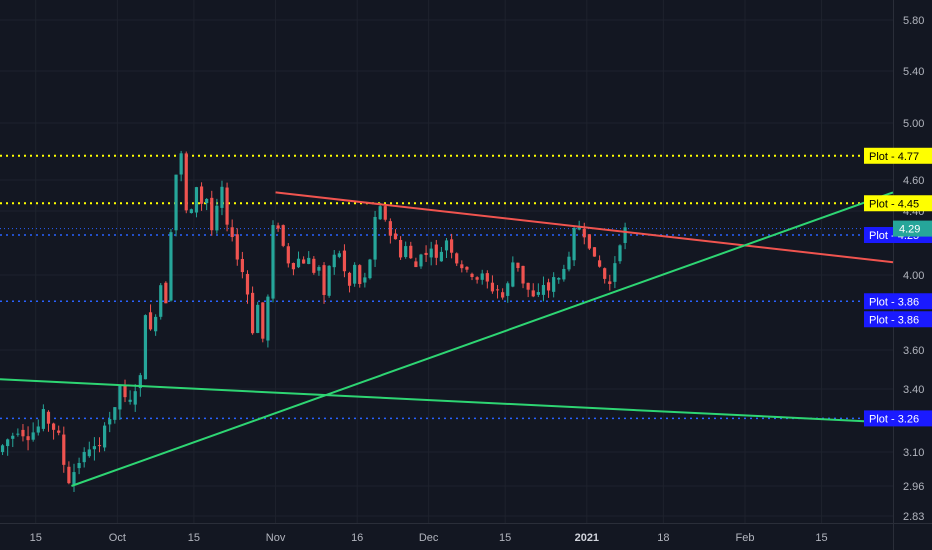 The width and height of the screenshot is (932, 550). I want to click on tag-label: 4.29, so click(909, 230).